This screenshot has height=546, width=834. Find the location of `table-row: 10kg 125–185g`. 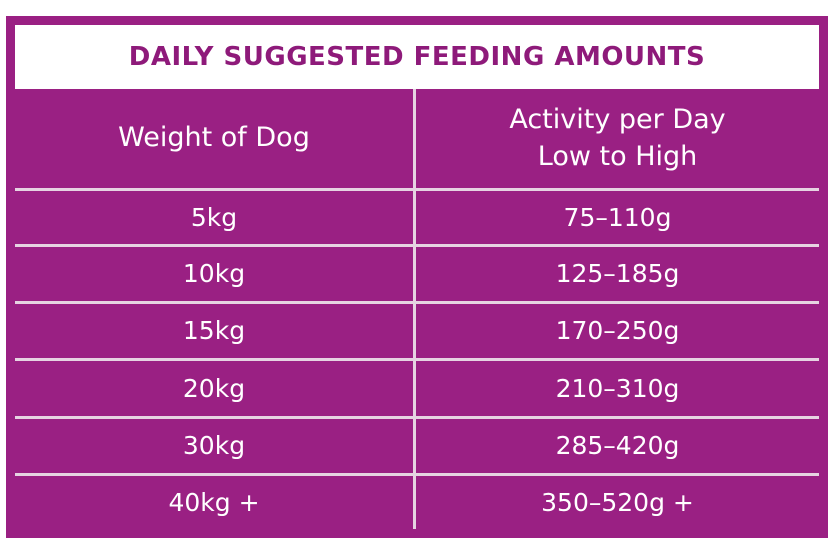

table-row: 10kg 125–185g is located at coordinates (417, 274).